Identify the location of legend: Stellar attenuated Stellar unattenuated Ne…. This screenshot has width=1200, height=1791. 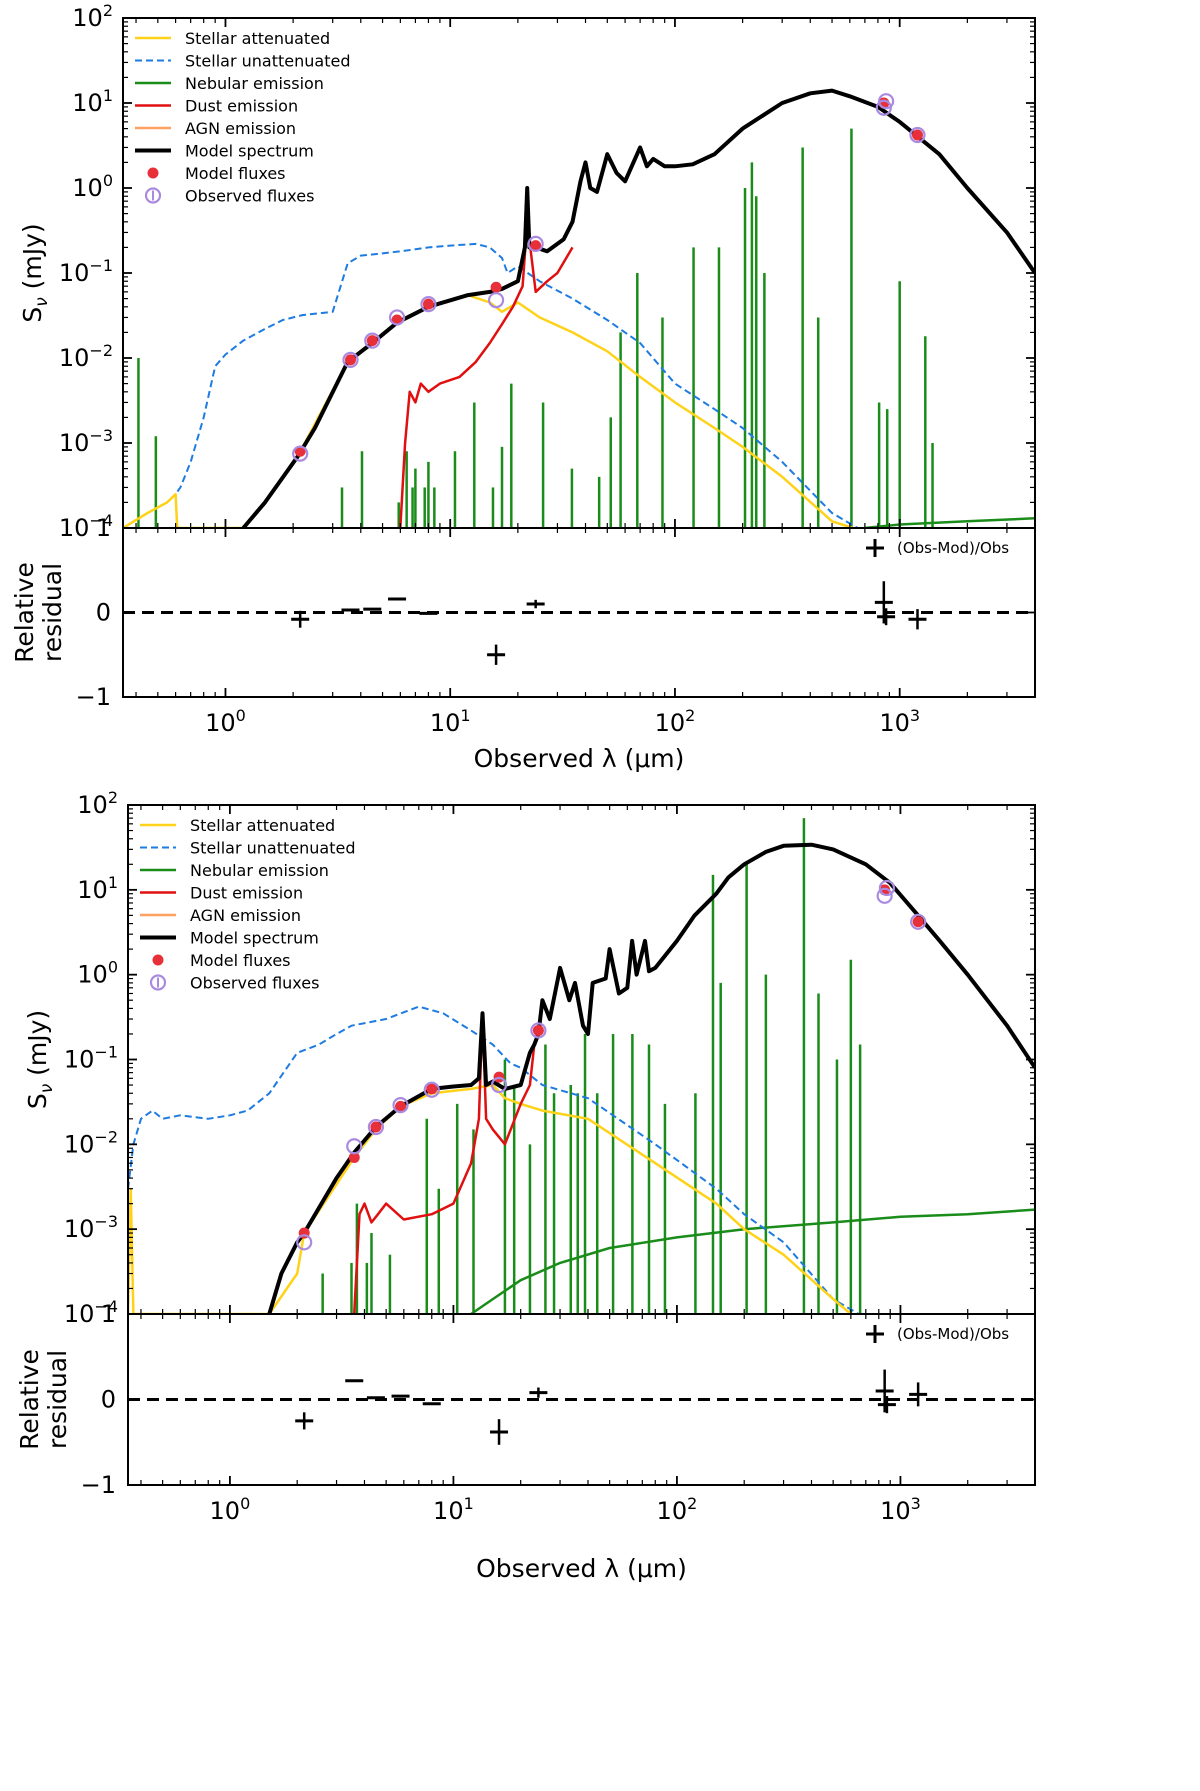
(242, 117).